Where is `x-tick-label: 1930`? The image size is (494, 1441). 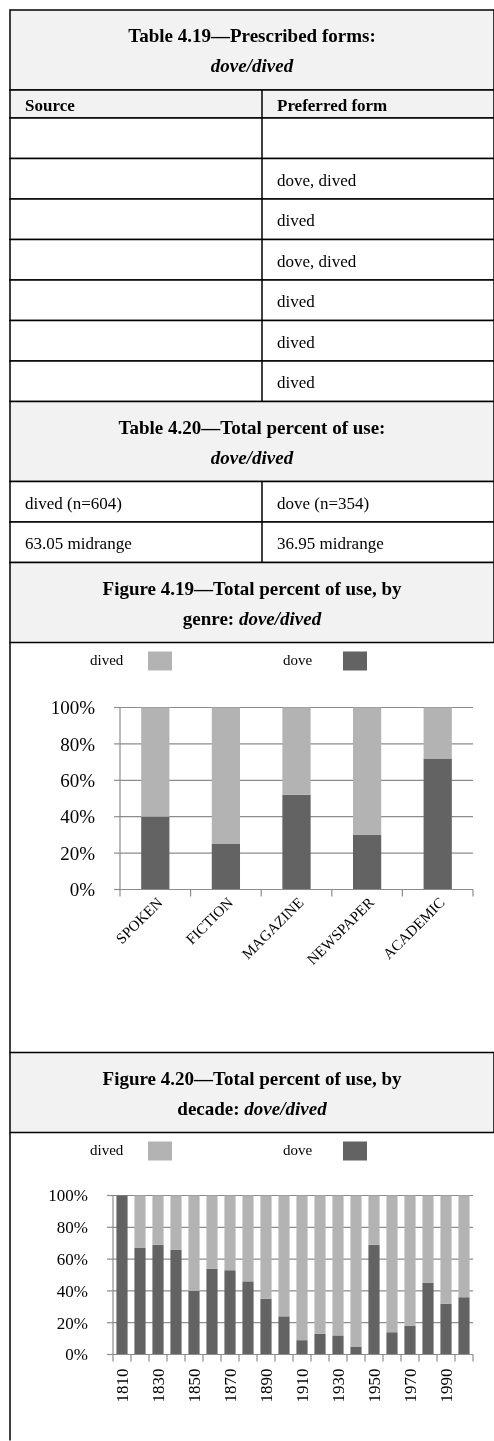 x-tick-label: 1930 is located at coordinates (338, 1385).